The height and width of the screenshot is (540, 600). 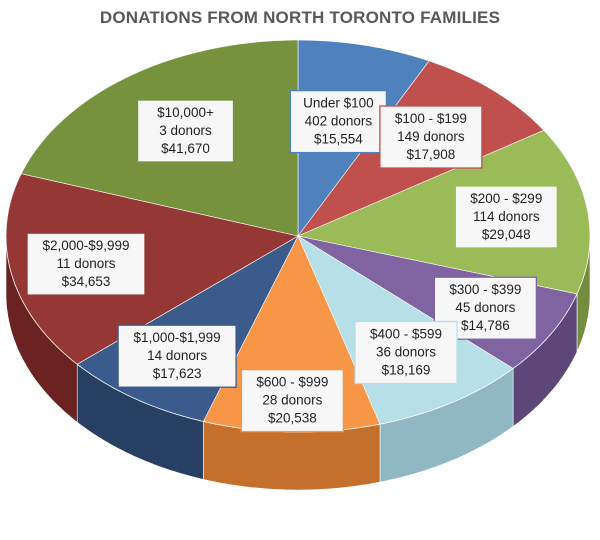 I want to click on label-label: $1,000-$1,999, so click(x=177, y=337).